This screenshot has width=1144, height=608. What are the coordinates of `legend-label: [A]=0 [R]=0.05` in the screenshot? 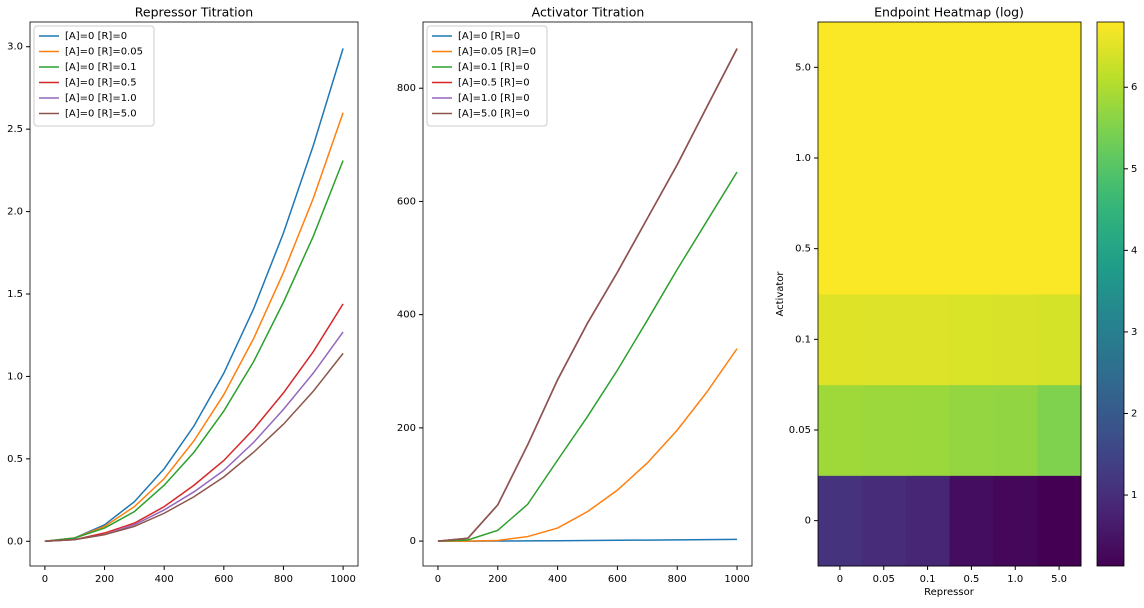 It's located at (104, 52).